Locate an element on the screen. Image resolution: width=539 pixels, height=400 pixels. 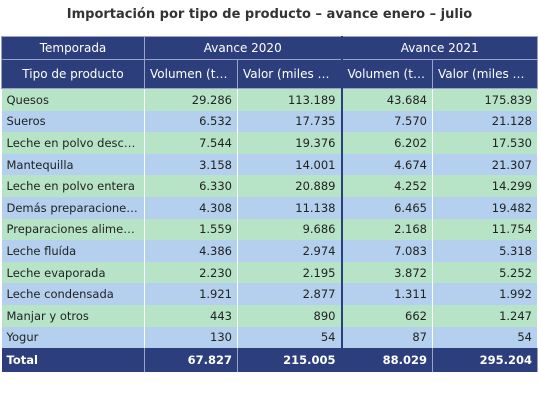
value-cell: 4.674 is located at coordinates (386, 164).